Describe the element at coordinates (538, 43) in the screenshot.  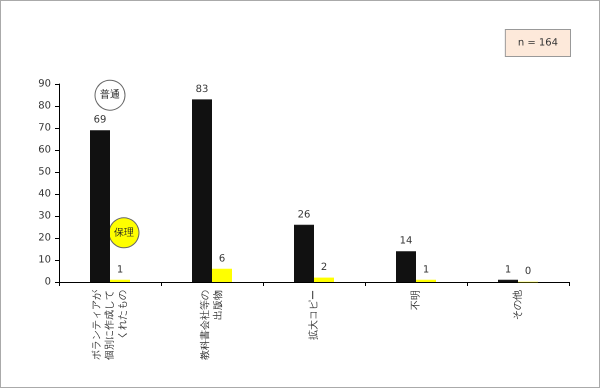
I see `text: n = 164` at that location.